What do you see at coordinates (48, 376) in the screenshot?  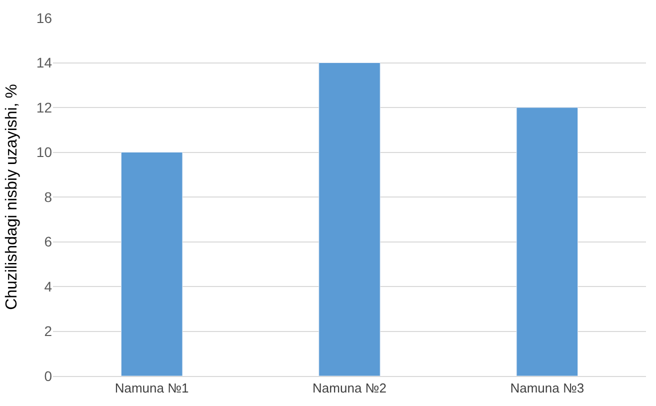 I see `y-tick-label: 0` at bounding box center [48, 376].